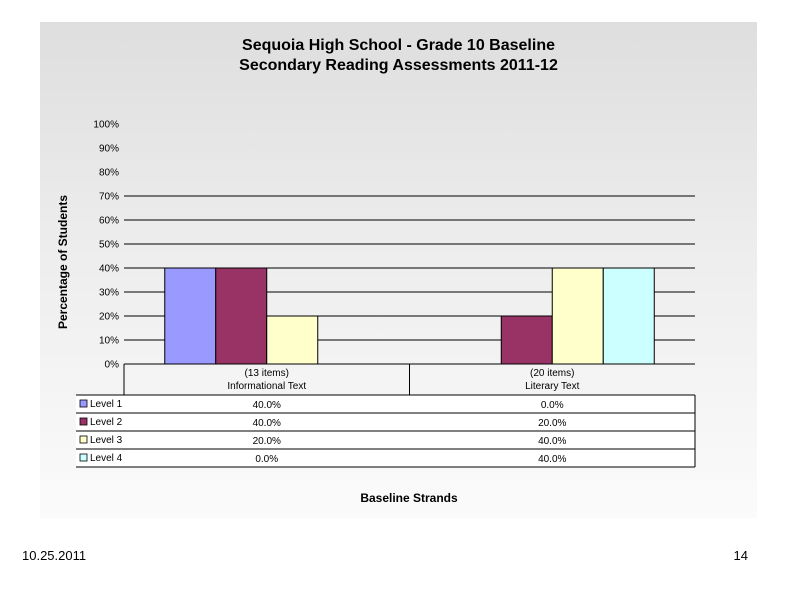  What do you see at coordinates (109, 269) in the screenshot?
I see `y-tick-label: 40%` at bounding box center [109, 269].